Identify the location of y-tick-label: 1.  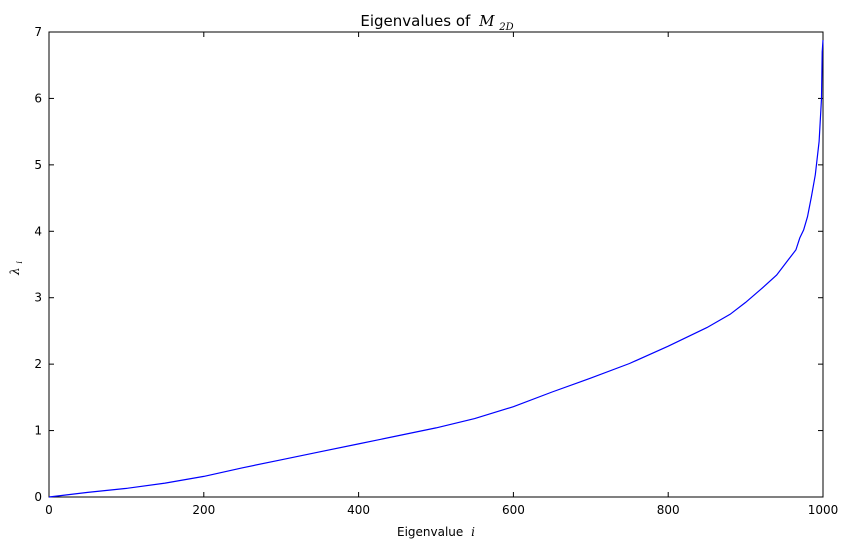
(38, 431).